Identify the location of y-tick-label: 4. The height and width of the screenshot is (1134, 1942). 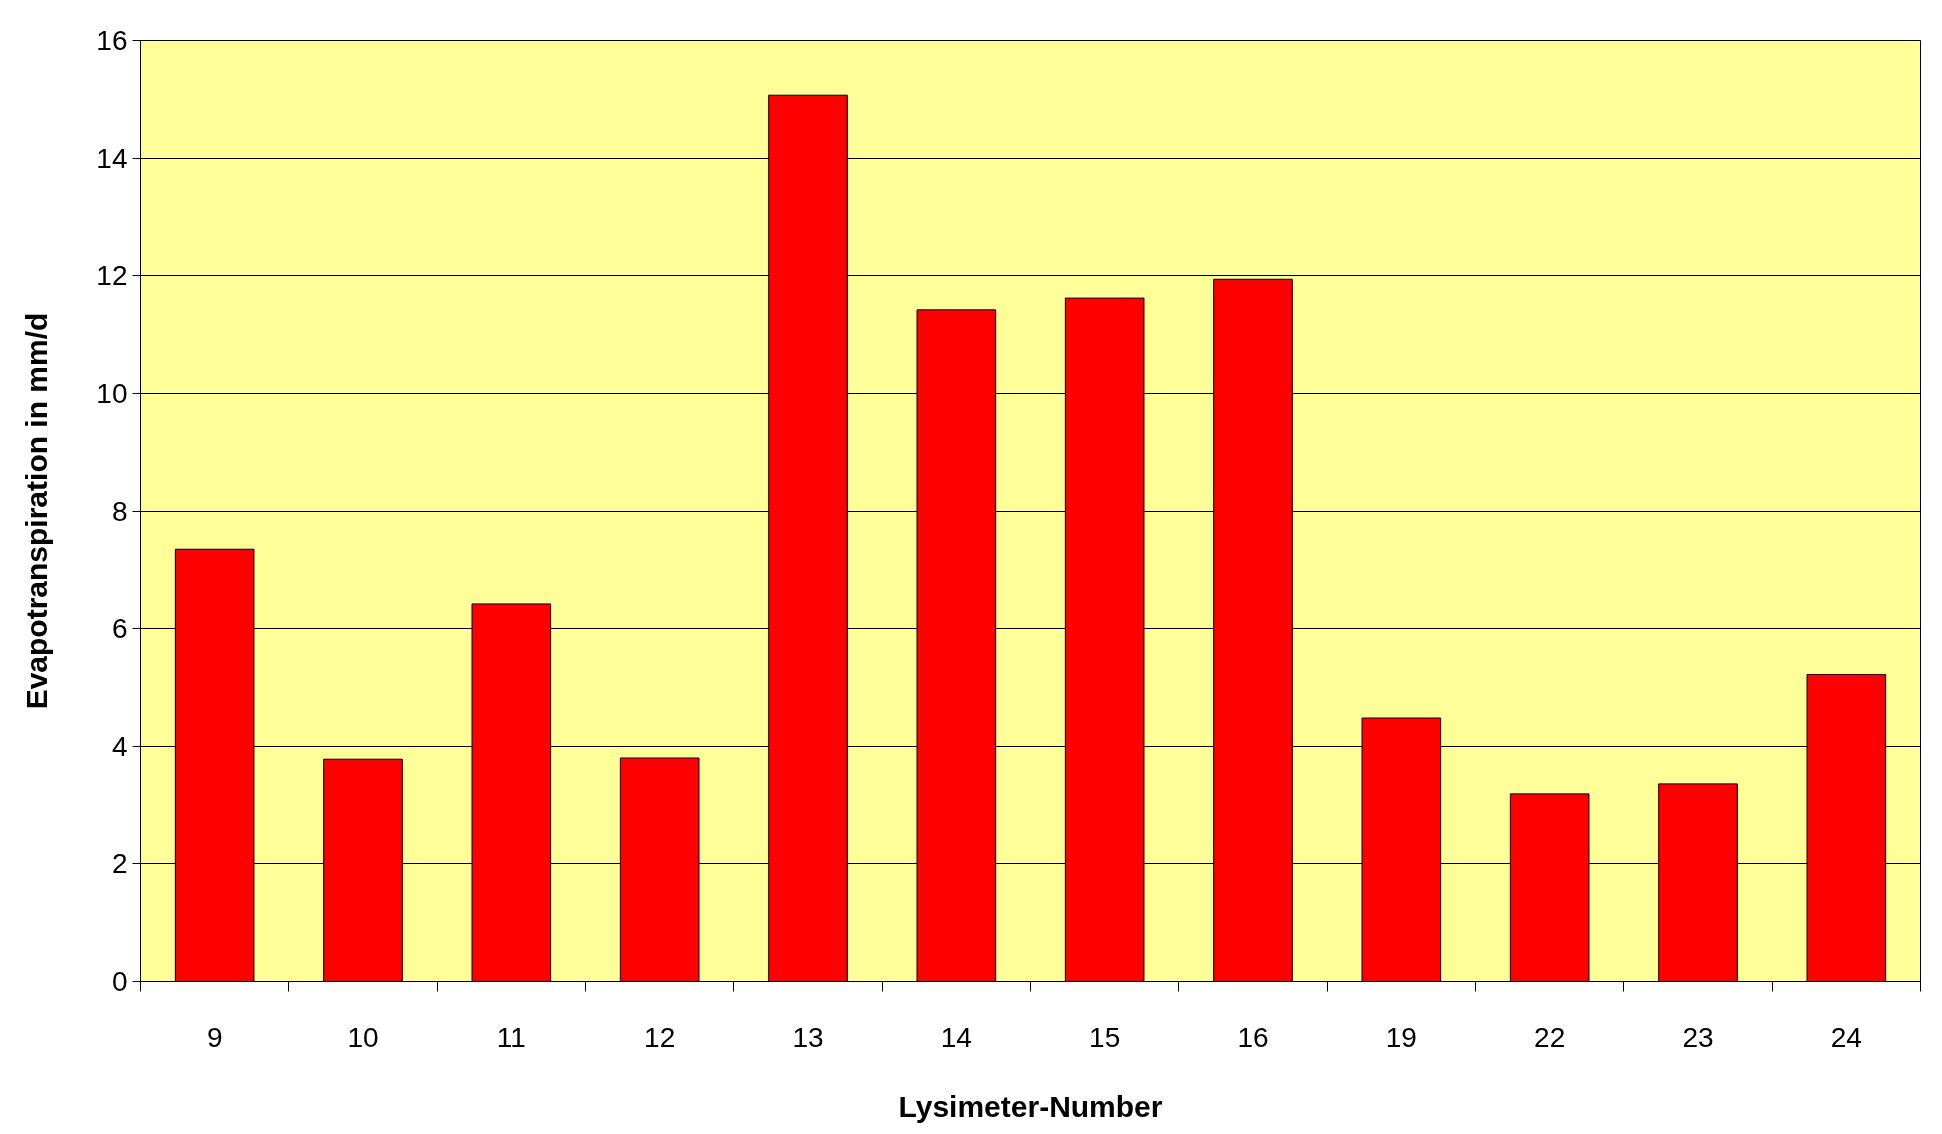
(119, 746).